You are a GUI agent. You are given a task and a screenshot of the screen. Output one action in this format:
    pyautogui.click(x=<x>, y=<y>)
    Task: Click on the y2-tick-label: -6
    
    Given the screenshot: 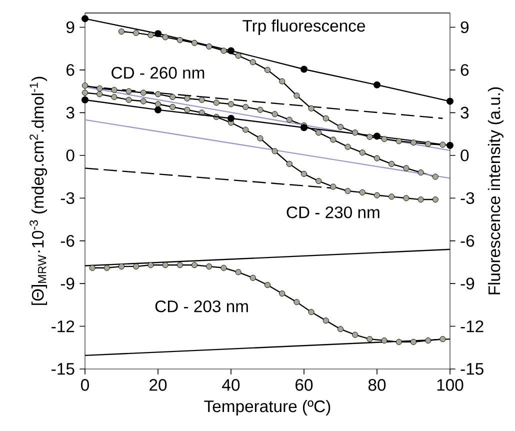 What is the action you would take?
    pyautogui.click(x=467, y=240)
    